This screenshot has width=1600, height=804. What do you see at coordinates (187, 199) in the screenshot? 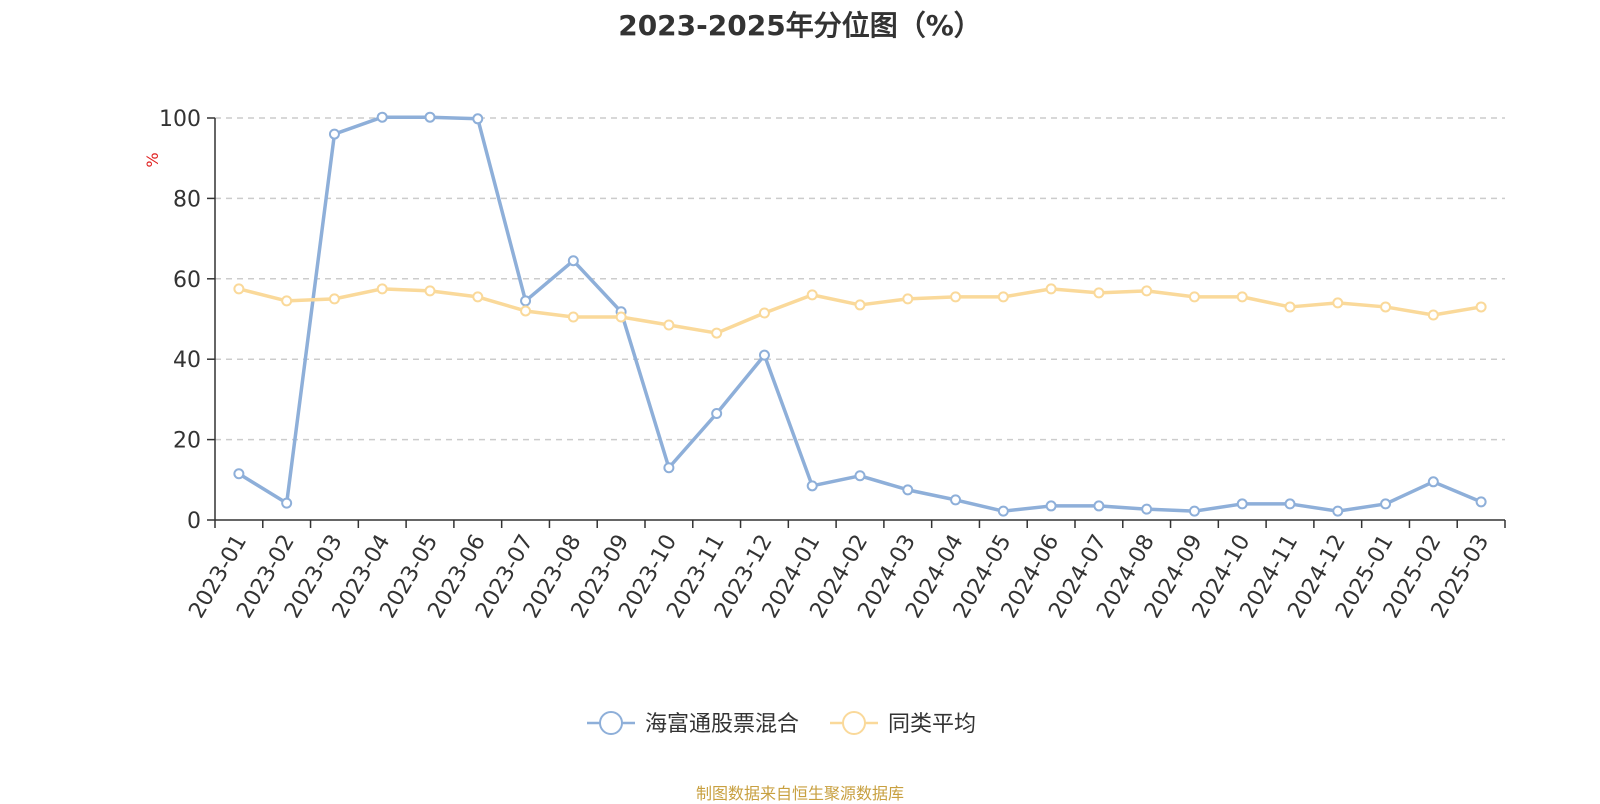
I see `y-tick-label: 80` at bounding box center [187, 199].